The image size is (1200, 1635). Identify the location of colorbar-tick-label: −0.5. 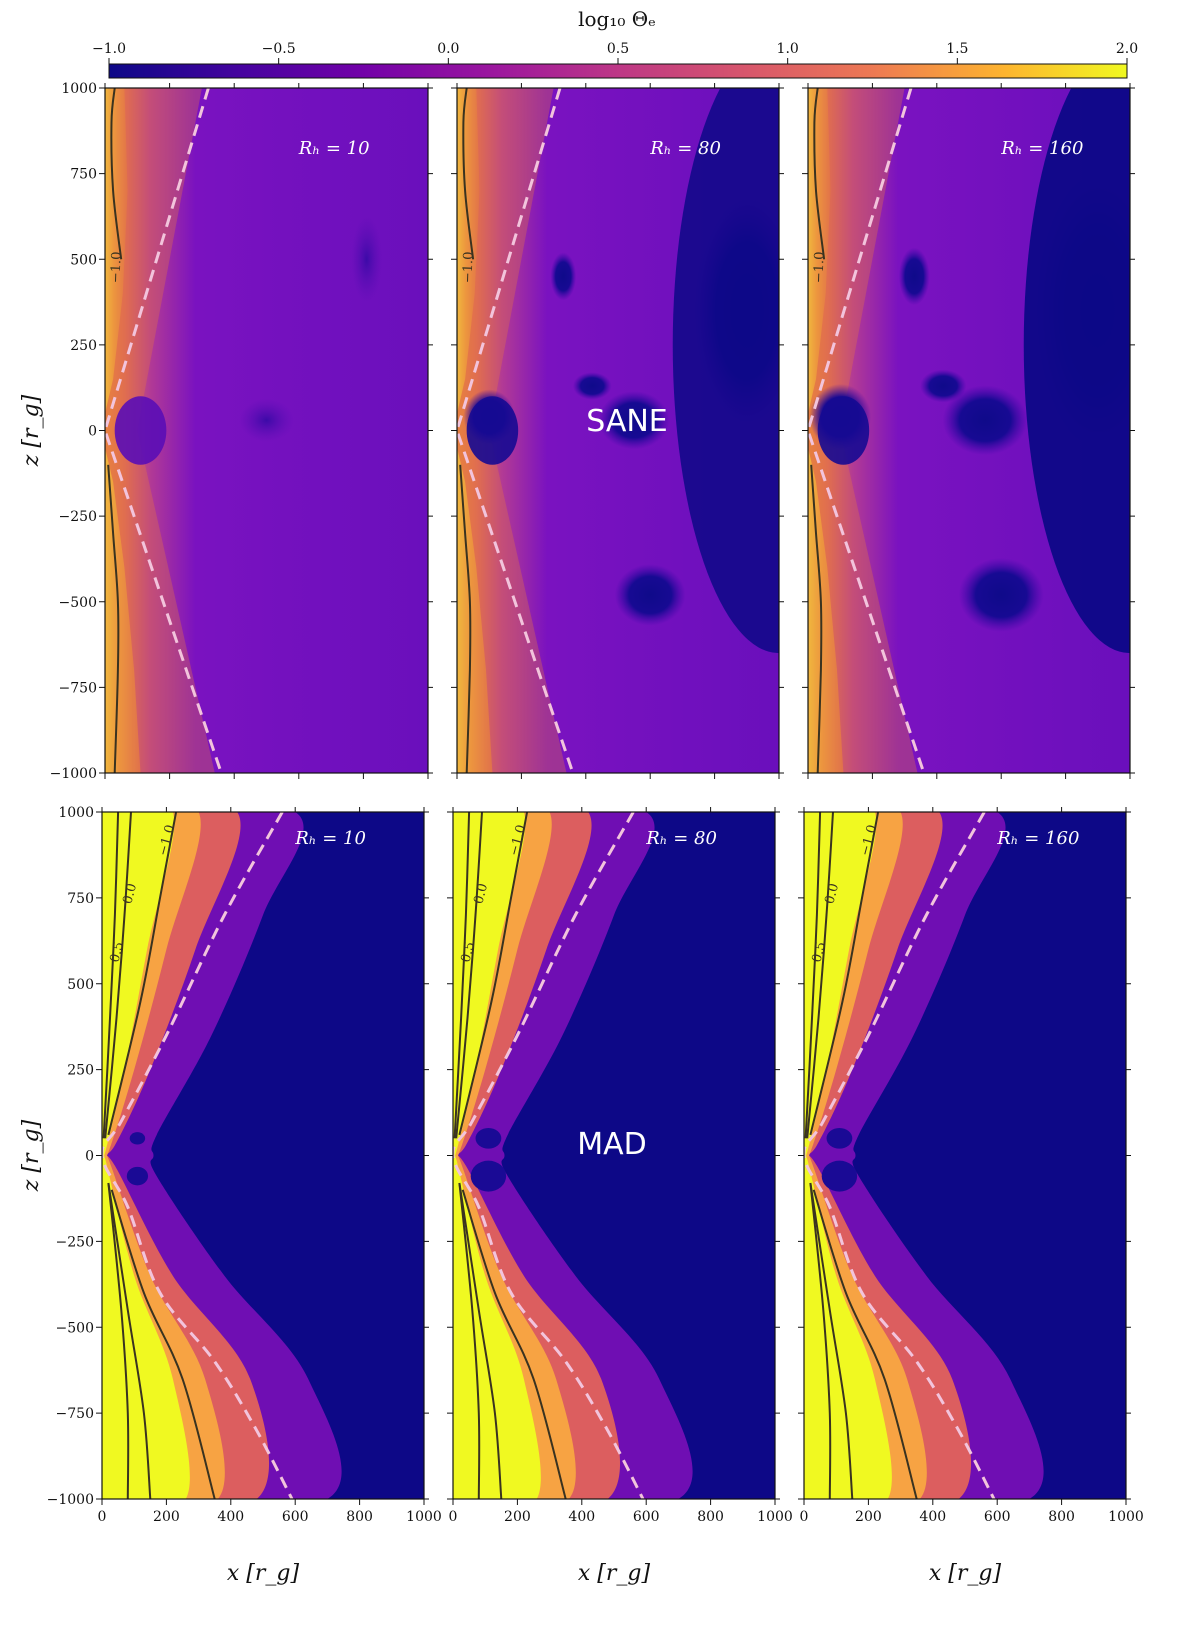
(279, 49).